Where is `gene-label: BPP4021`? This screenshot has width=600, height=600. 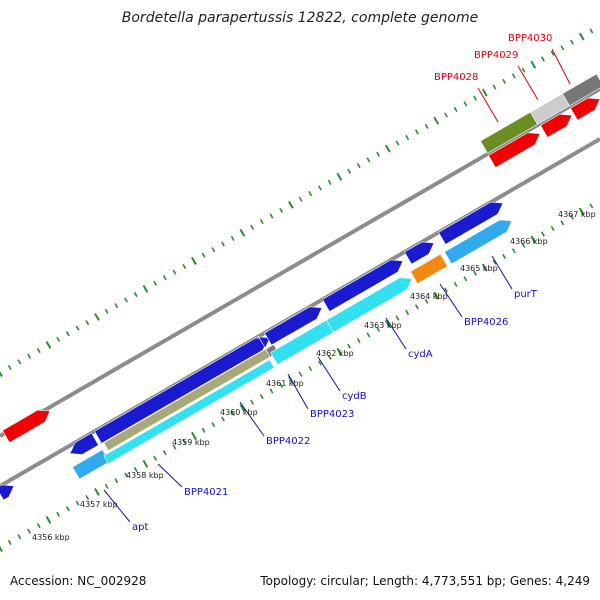
gene-label: BPP4021 is located at coordinates (206, 492).